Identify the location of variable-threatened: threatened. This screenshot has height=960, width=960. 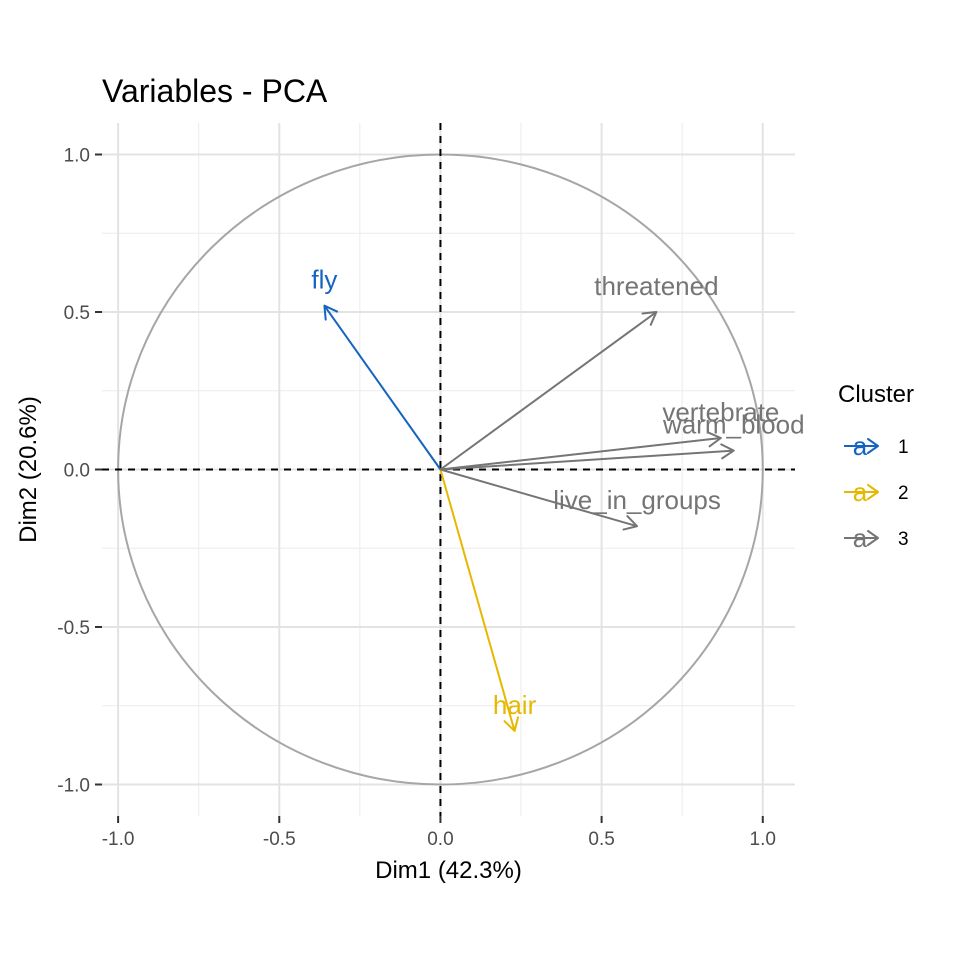
(579, 371).